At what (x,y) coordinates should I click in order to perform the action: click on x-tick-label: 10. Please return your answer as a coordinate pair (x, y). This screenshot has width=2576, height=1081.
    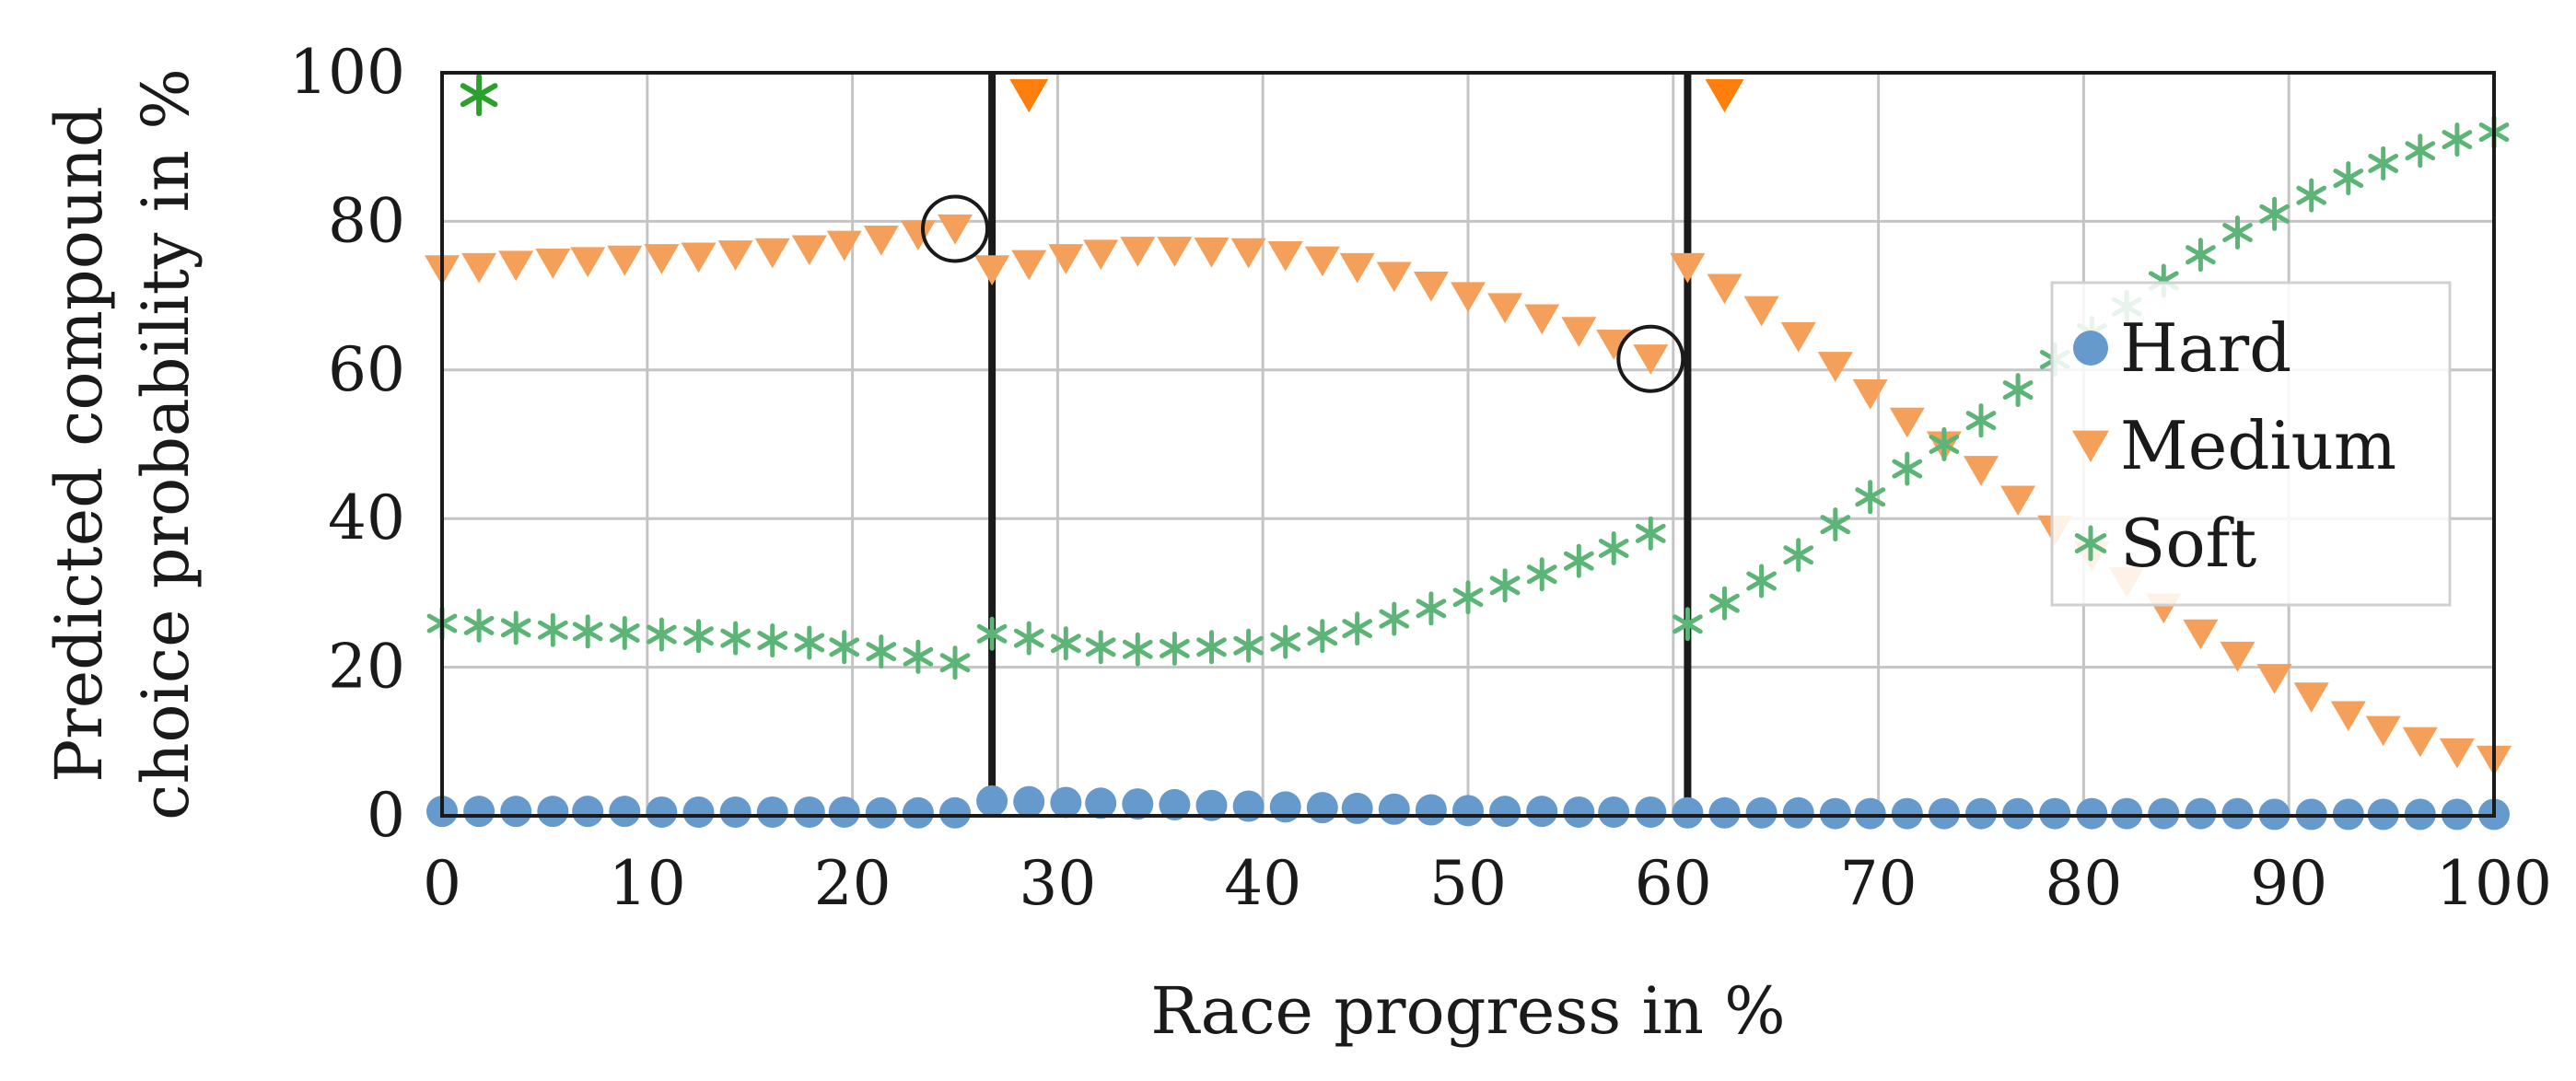
    Looking at the image, I should click on (647, 883).